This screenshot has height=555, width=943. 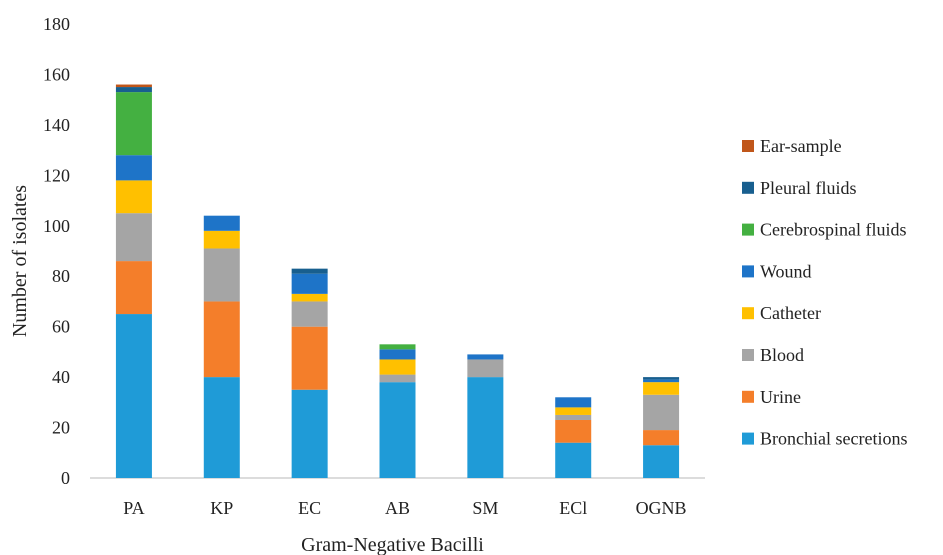 I want to click on bar-segment-ecl-urine, so click(x=573, y=431).